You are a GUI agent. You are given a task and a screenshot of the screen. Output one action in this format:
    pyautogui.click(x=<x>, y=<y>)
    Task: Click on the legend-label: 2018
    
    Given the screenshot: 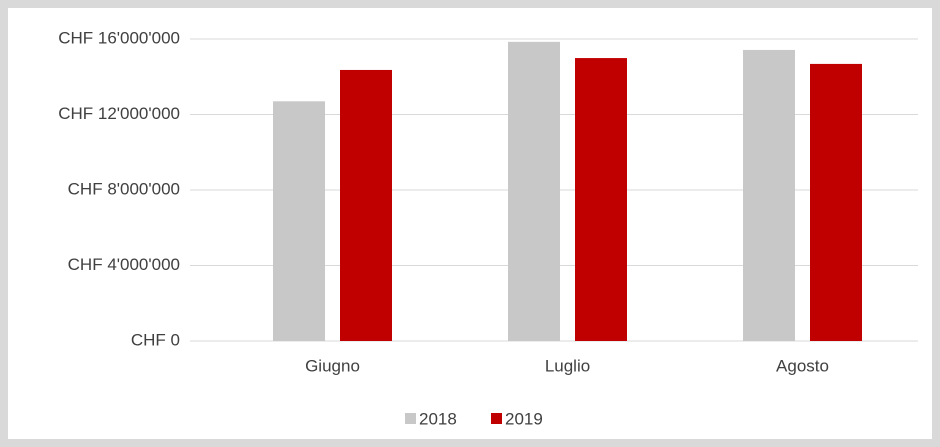 What is the action you would take?
    pyautogui.click(x=438, y=418)
    